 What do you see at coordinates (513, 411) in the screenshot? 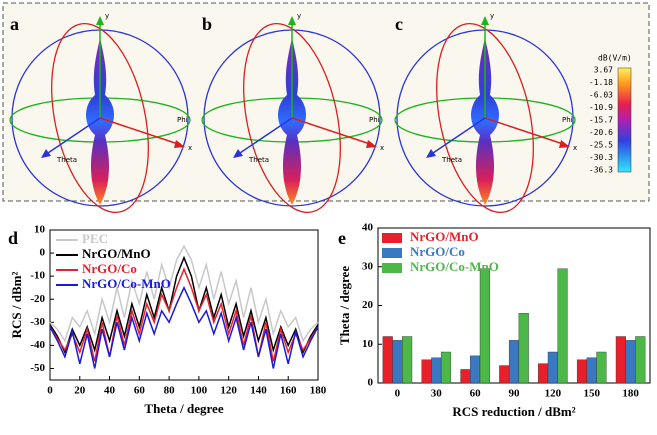
I see `x-axis-label: RCS reduction / dBm²` at bounding box center [513, 411].